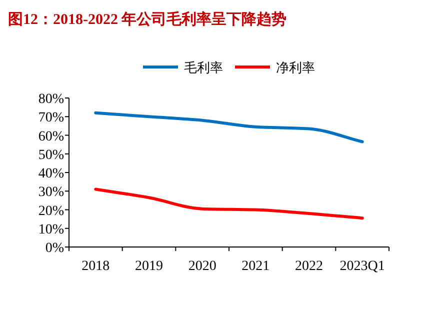 This screenshot has height=320, width=426. What do you see at coordinates (96, 266) in the screenshot?
I see `x-tick-label: 2018` at bounding box center [96, 266].